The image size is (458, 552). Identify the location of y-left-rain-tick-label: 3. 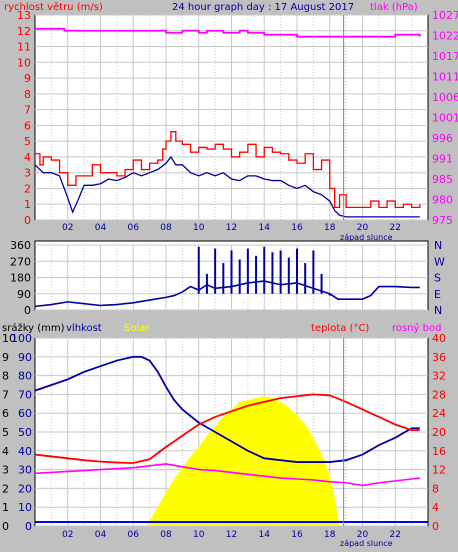
(5, 470).